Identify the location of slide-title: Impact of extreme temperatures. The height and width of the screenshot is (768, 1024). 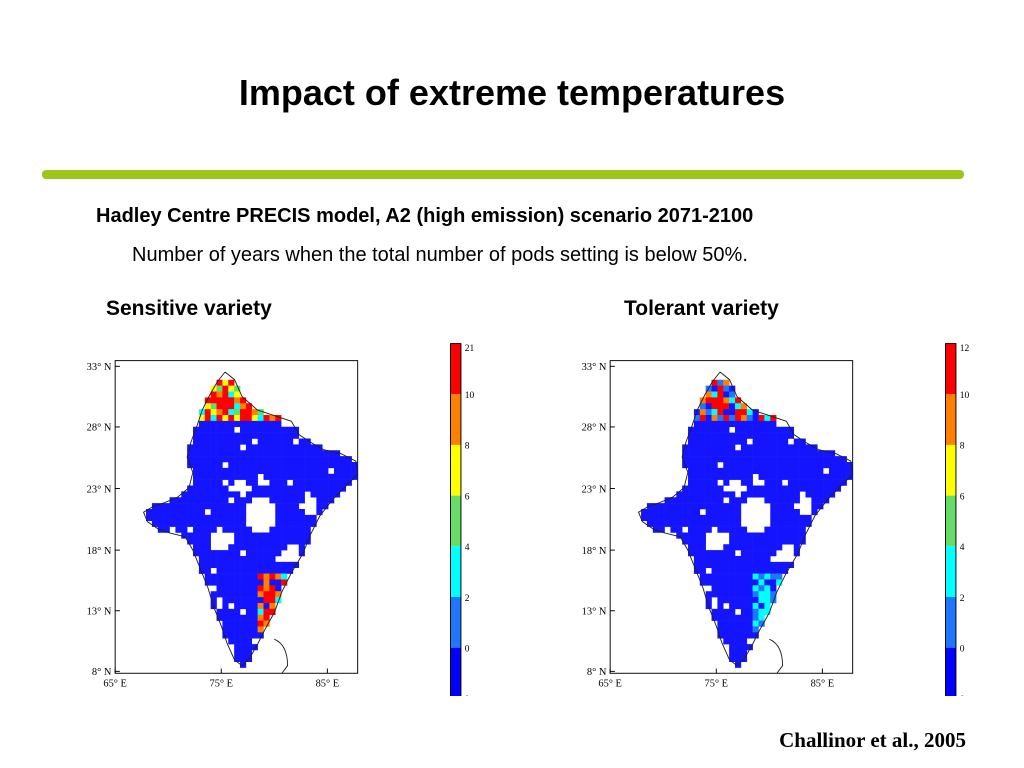
(512, 92).